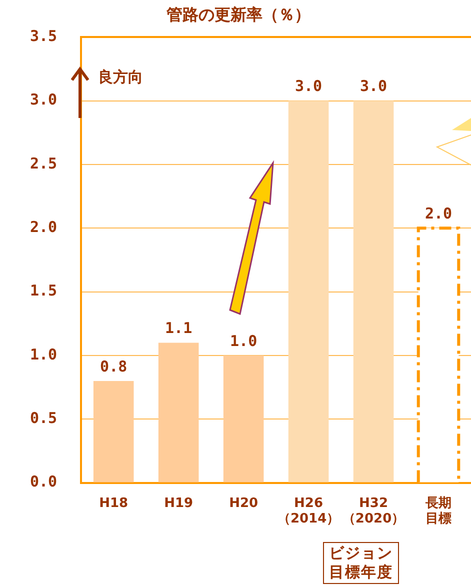 The width and height of the screenshot is (471, 587). Describe the element at coordinates (179, 503) in the screenshot. I see `x-tick-label: H19` at that location.